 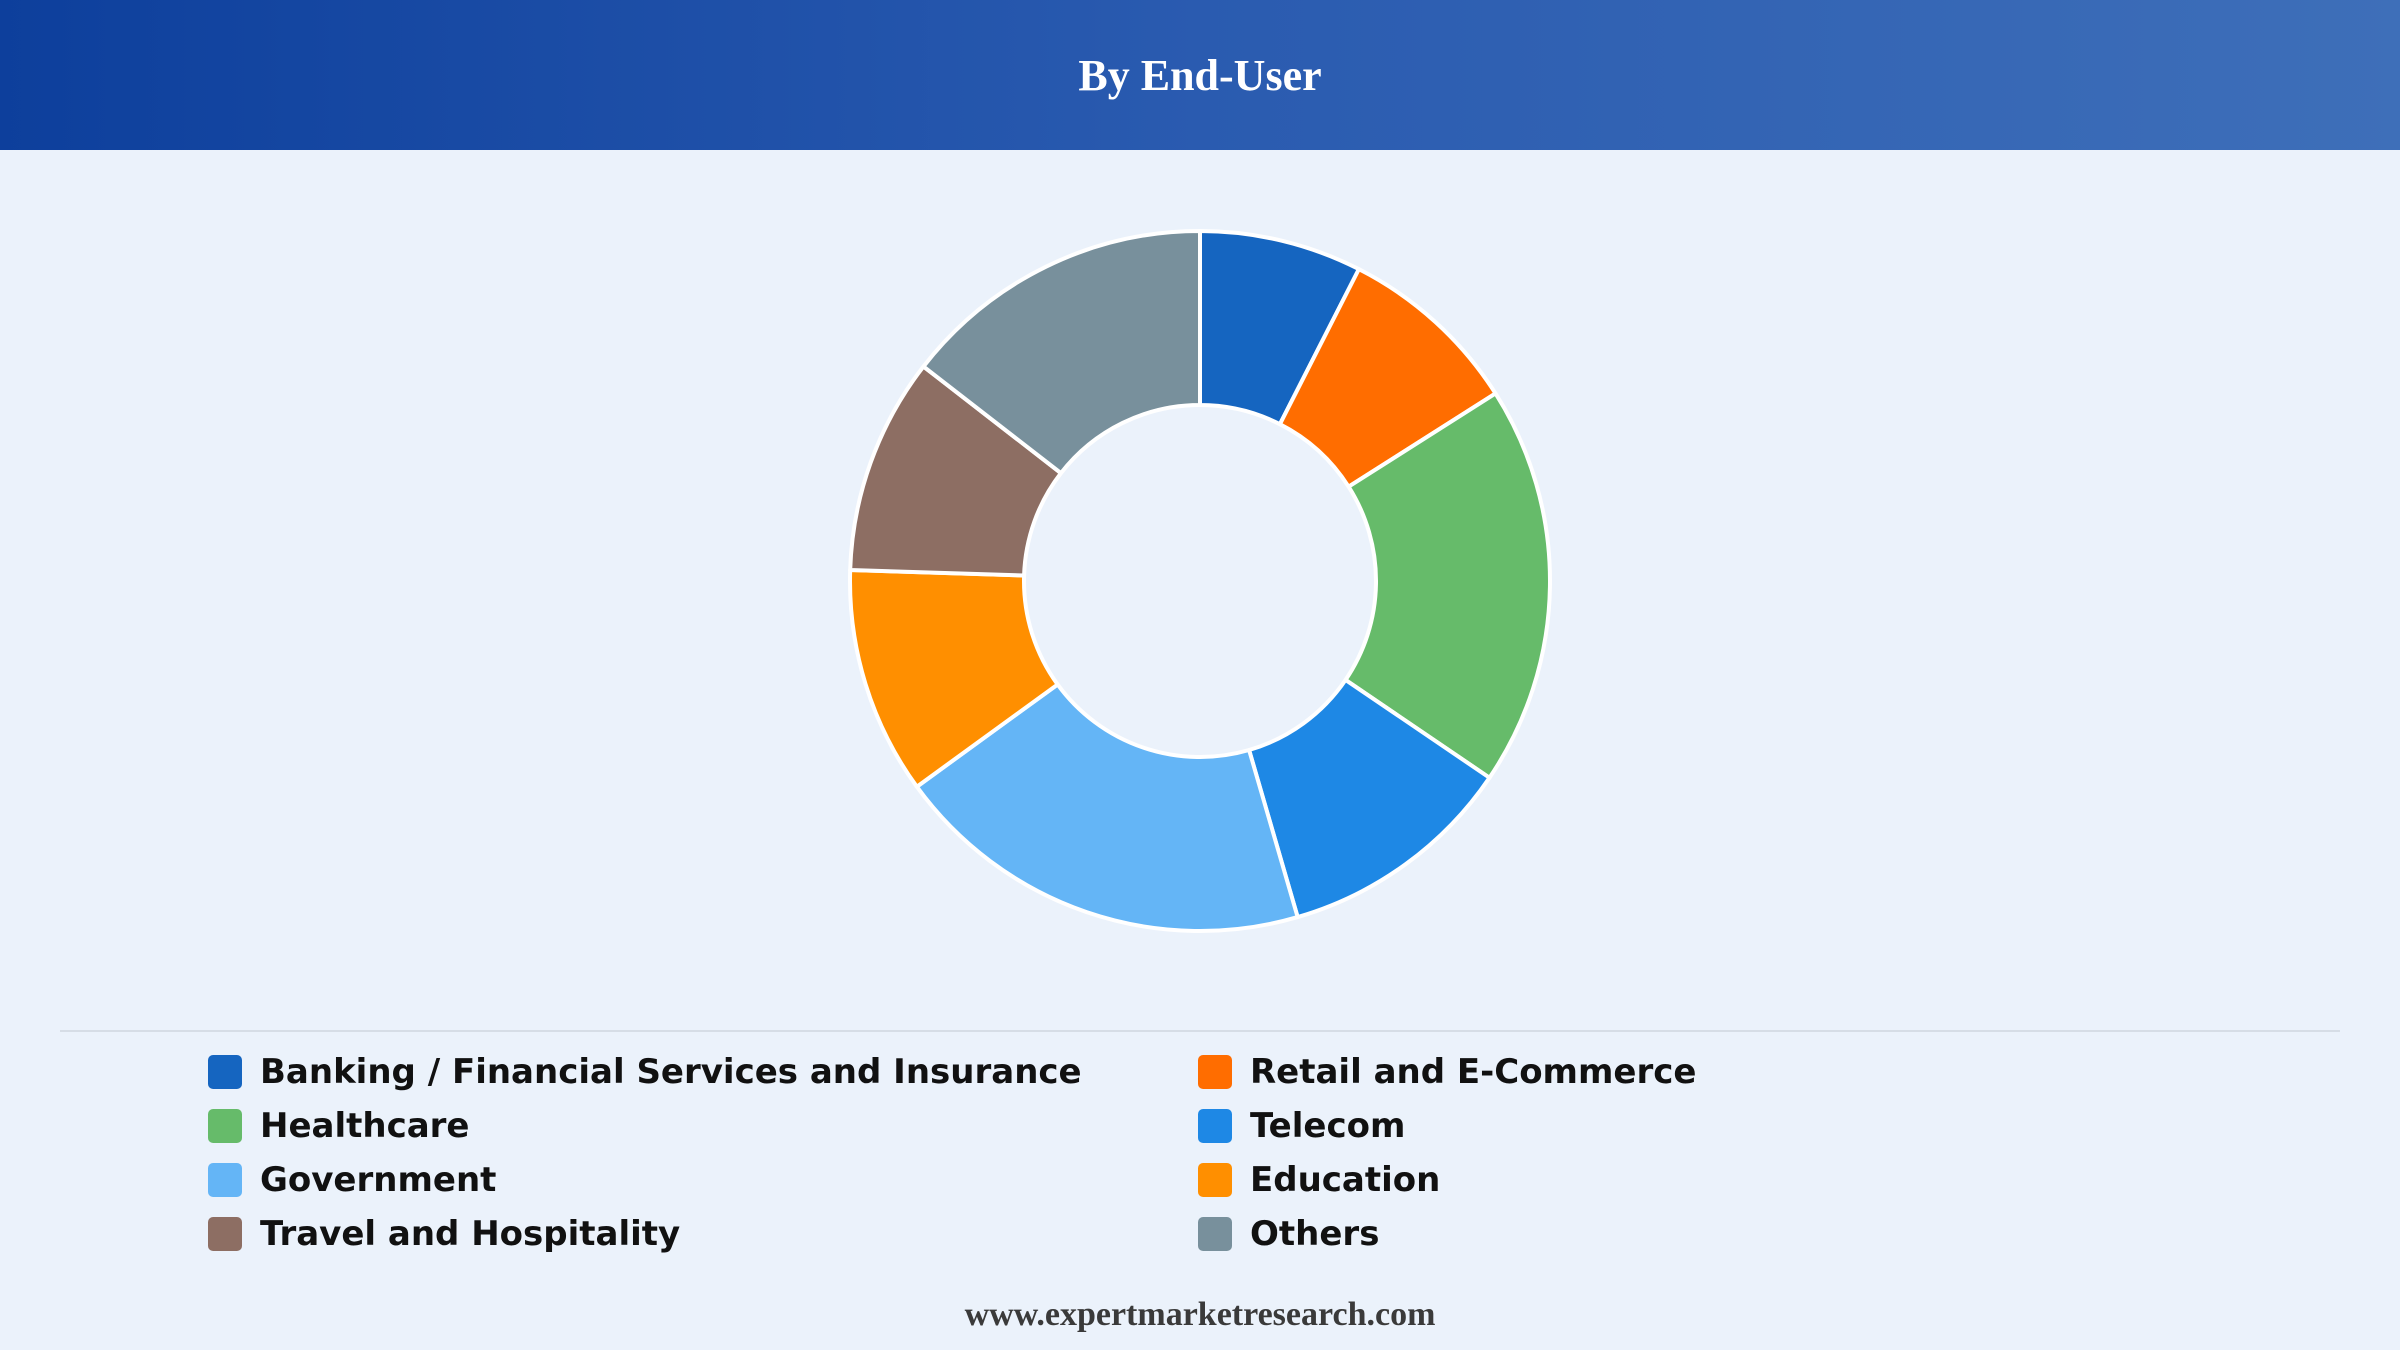 I want to click on page-title: By End-User, so click(x=1200, y=75).